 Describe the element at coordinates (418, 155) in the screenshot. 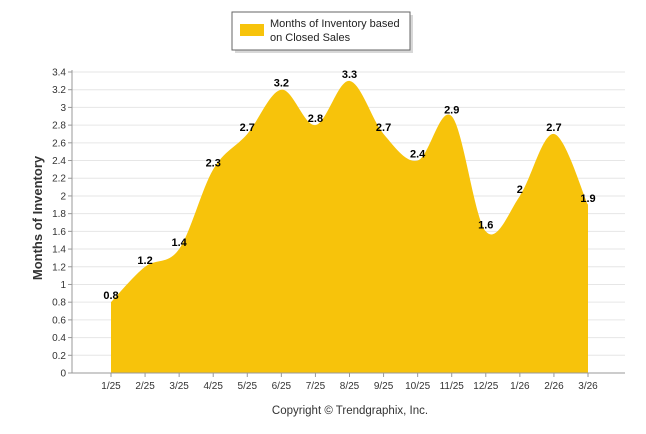

I see `data-label: 2.4` at that location.